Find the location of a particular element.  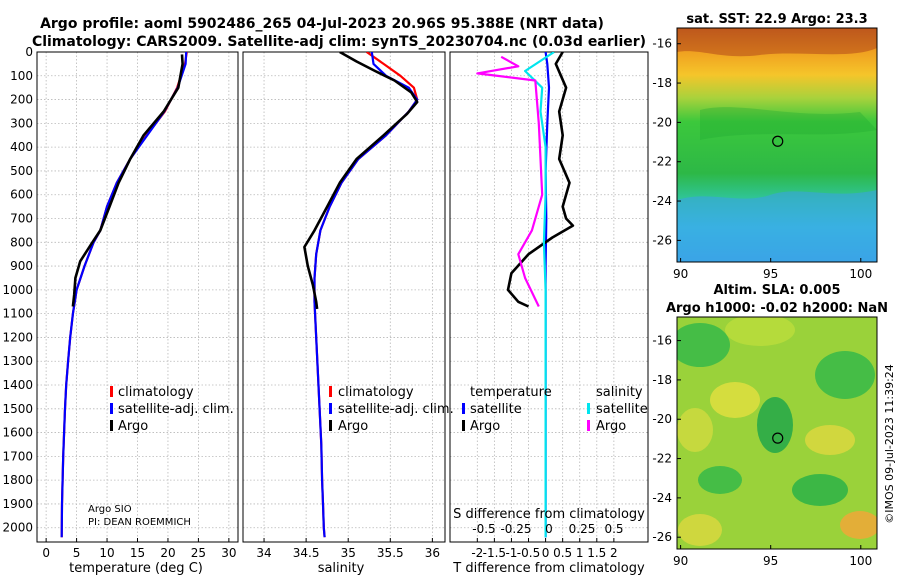

legend3-swatch-t-satellite is located at coordinates (463, 408).